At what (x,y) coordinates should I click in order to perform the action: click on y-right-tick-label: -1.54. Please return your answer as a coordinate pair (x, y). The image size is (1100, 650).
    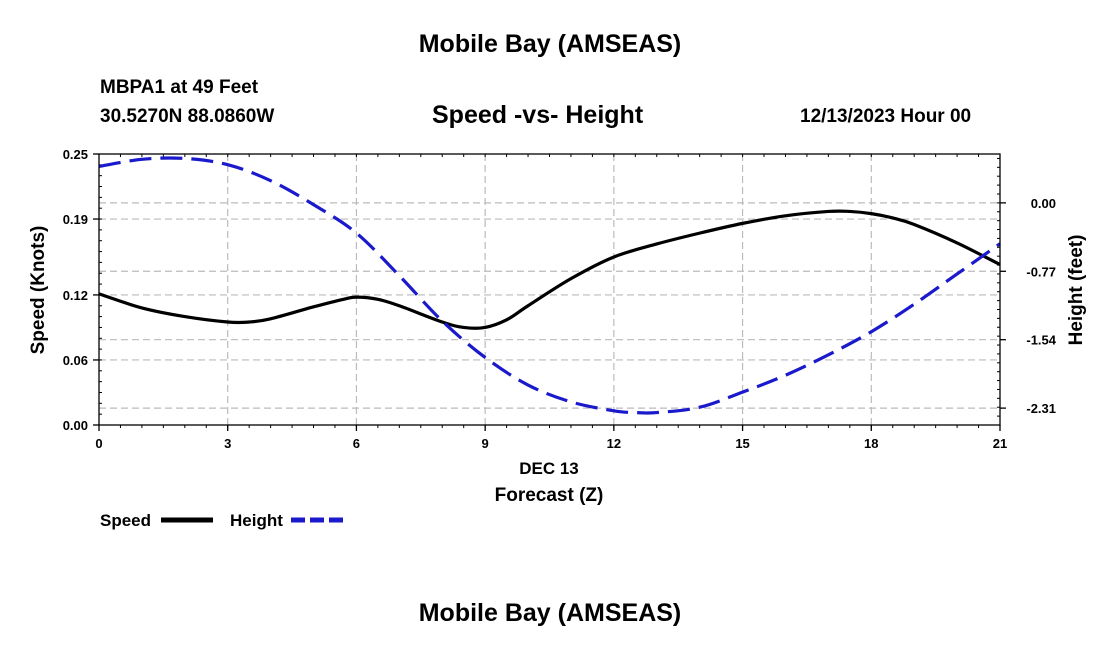
    Looking at the image, I should click on (1041, 340).